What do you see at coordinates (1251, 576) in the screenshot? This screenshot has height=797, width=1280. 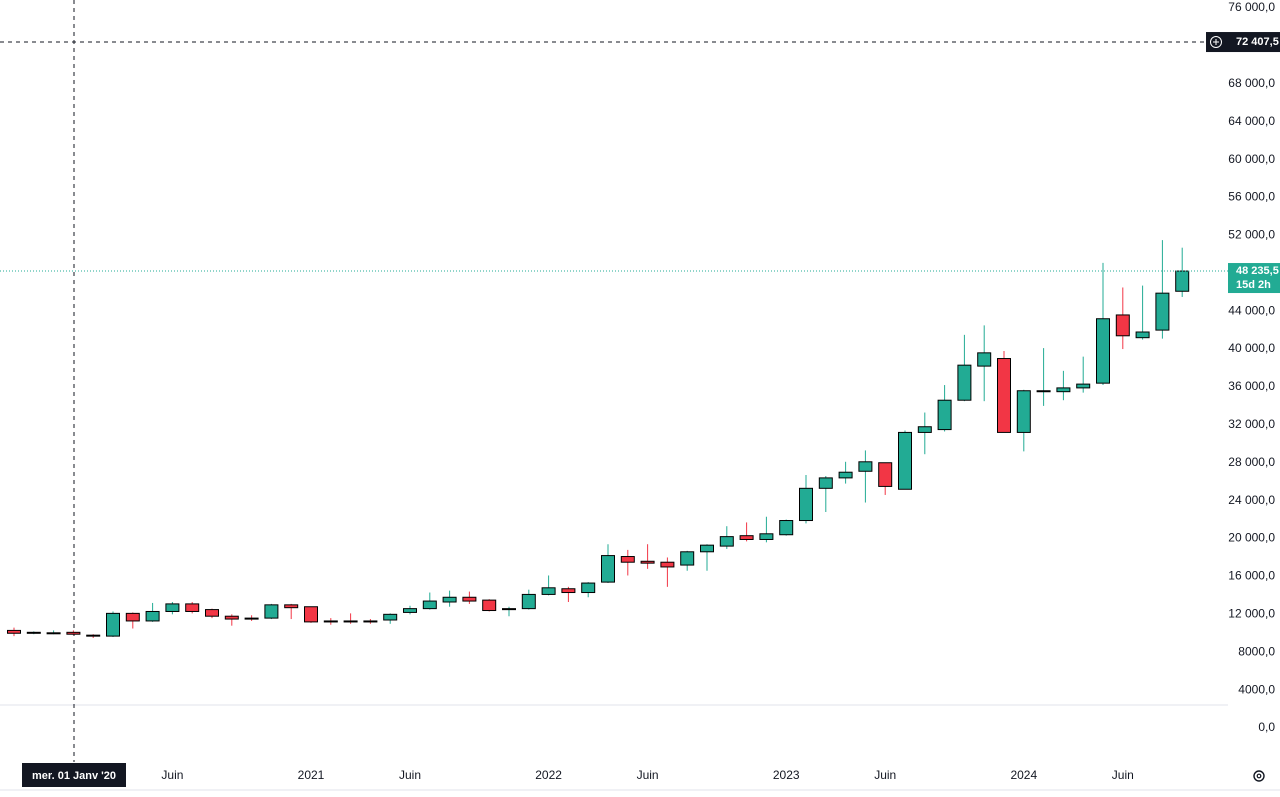 I see `y-tick-label: 16 000,0` at bounding box center [1251, 576].